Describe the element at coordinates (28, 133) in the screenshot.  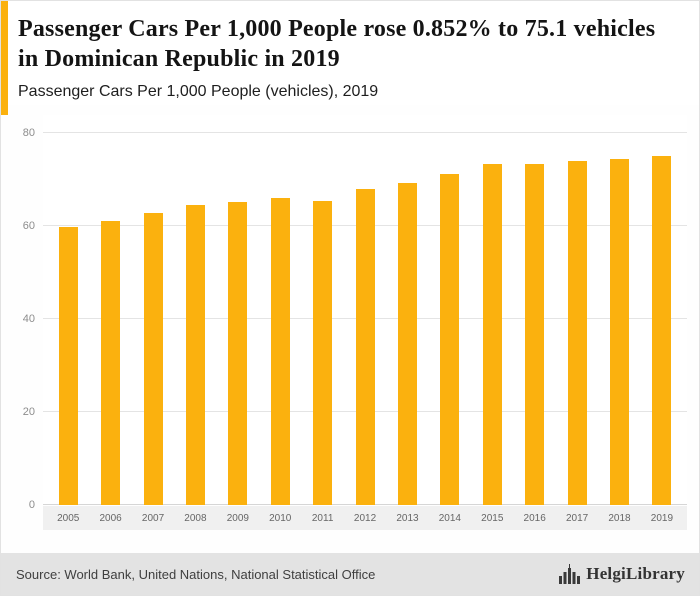
I see `y-tick-label-80: 80` at that location.